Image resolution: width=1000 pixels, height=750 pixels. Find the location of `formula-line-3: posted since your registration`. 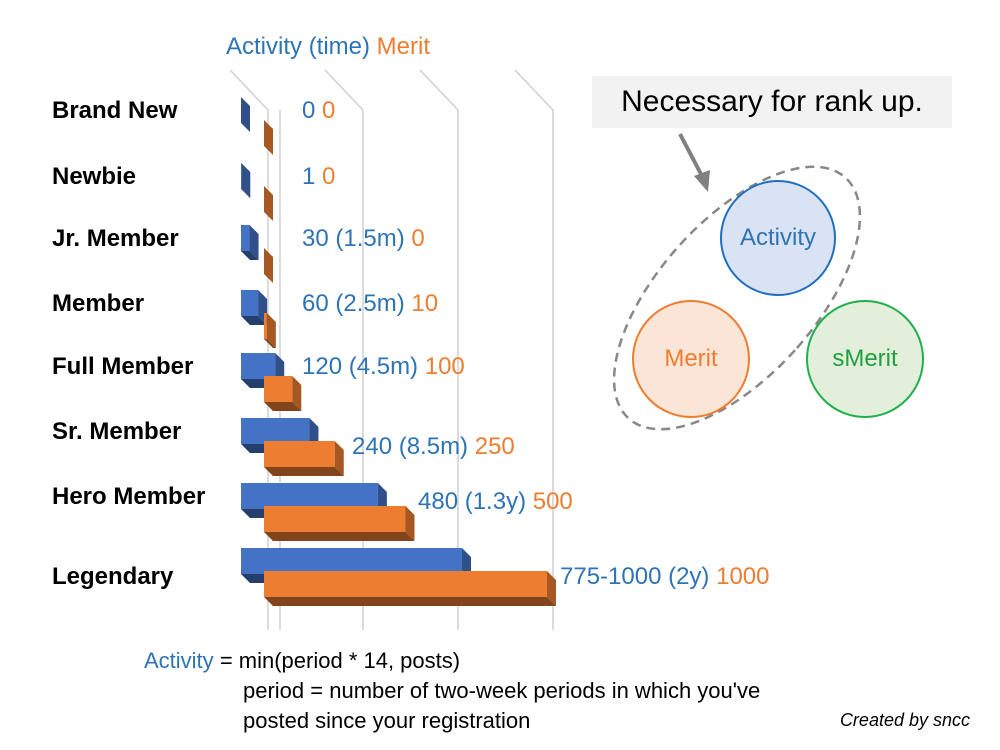

formula-line-3: posted since your registration is located at coordinates (387, 720).